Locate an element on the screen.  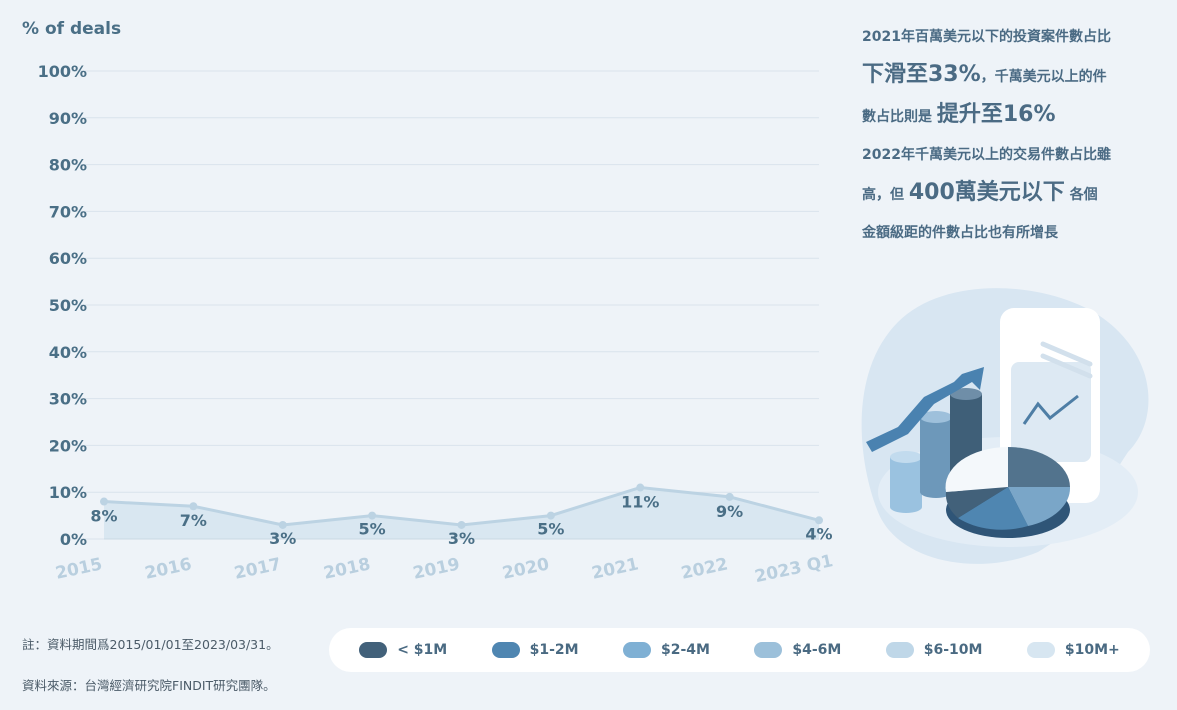
legend-item: < $1M is located at coordinates (403, 650).